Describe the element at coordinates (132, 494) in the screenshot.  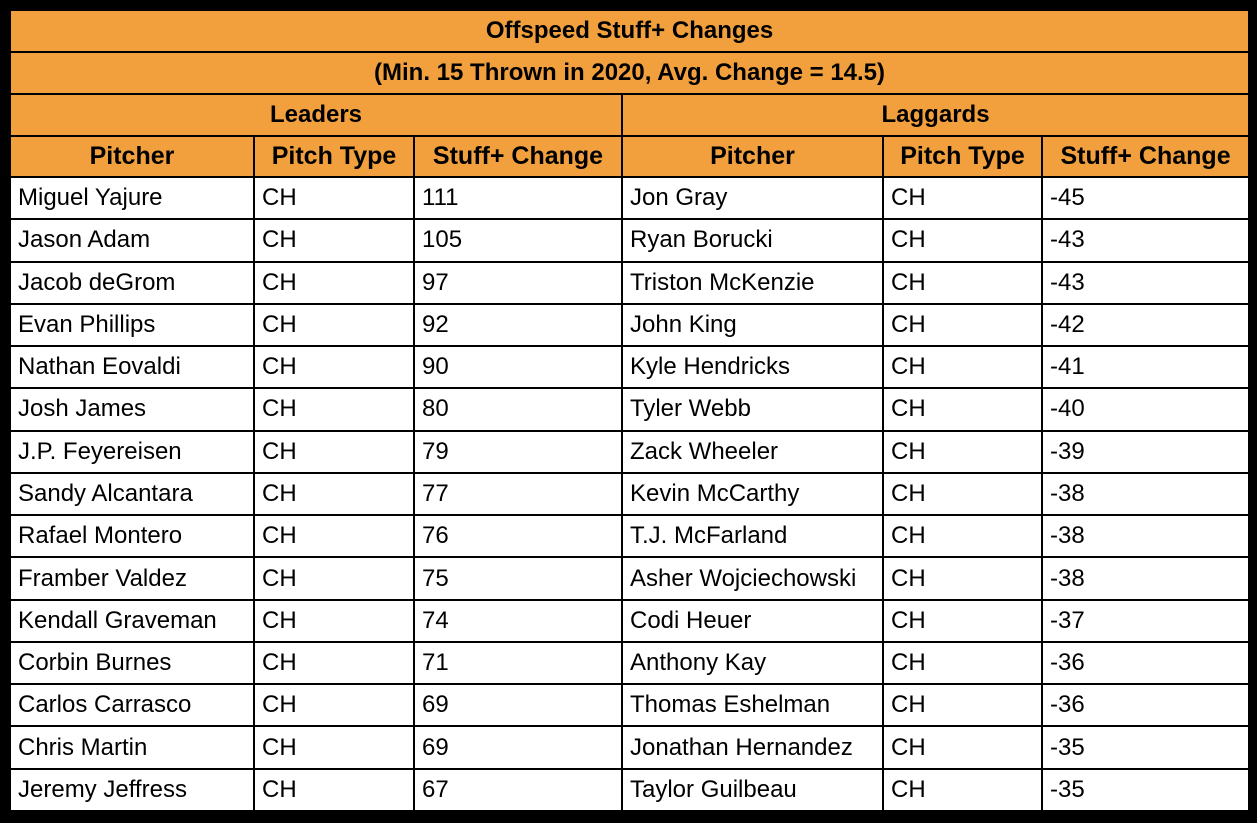
I see `leaders-pitcher-cell: Sandy Alcantara` at that location.